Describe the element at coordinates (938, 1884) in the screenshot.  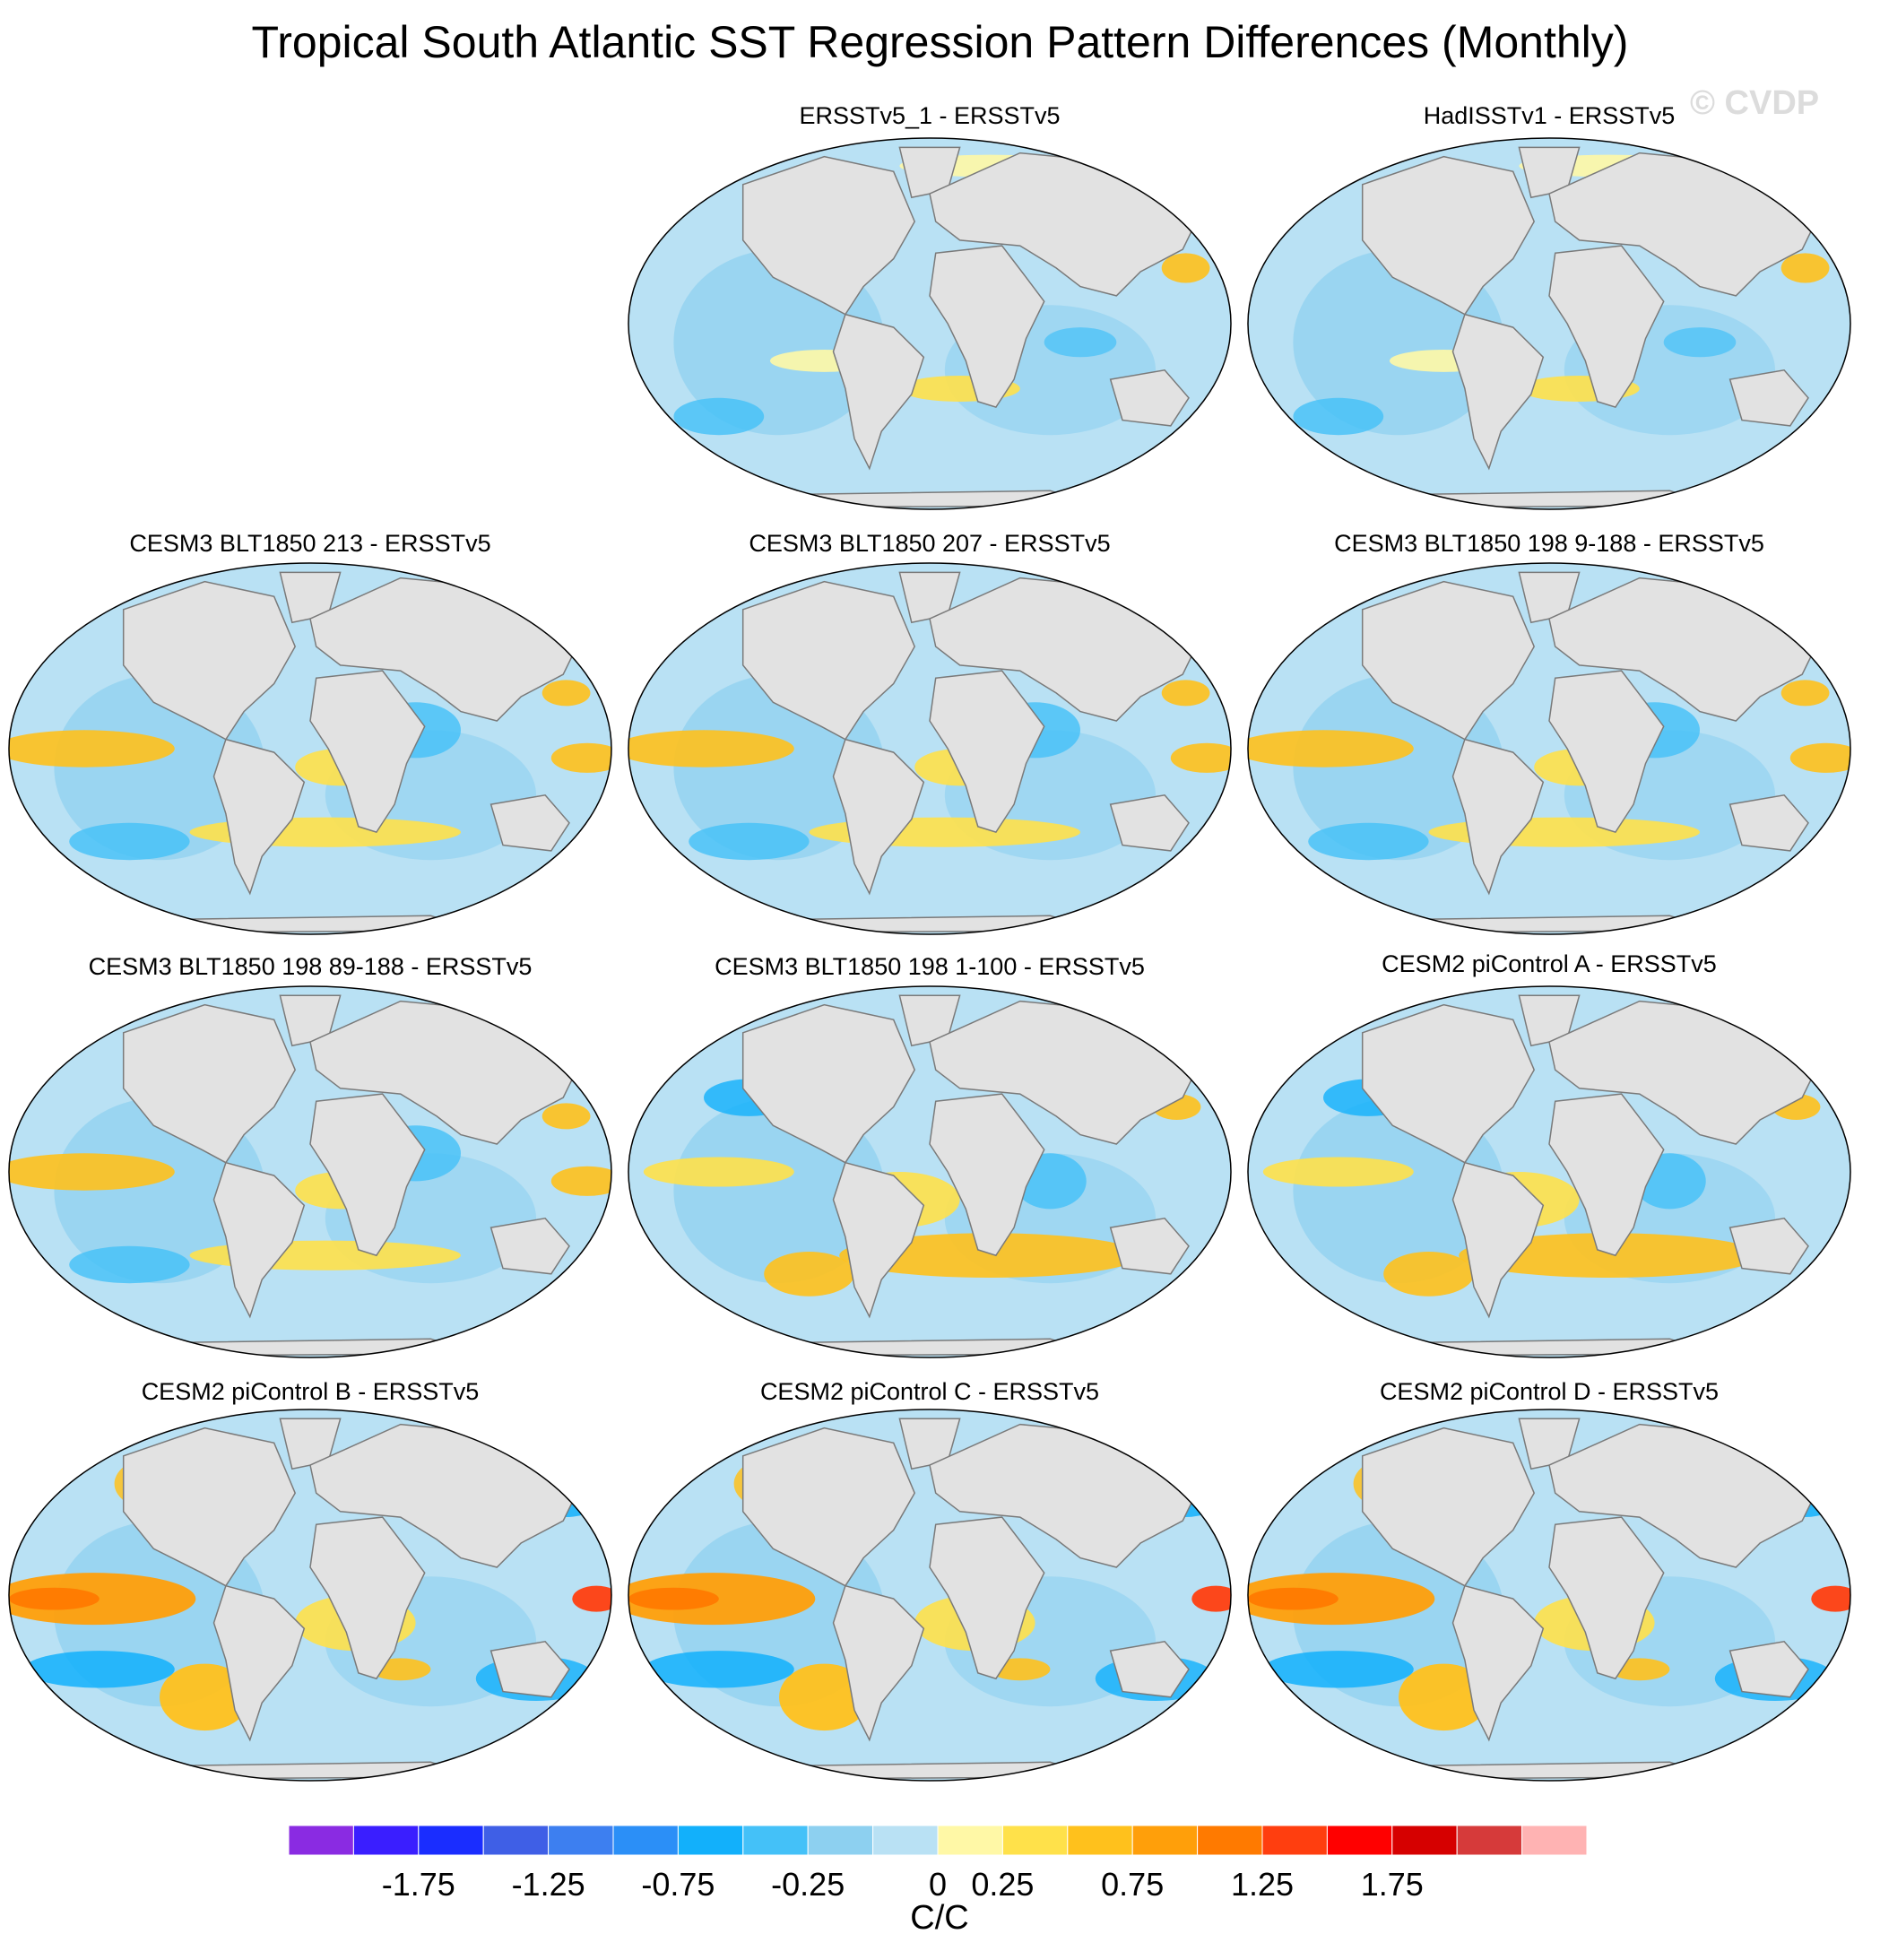
I see `colorbar-tick-label: 0` at that location.